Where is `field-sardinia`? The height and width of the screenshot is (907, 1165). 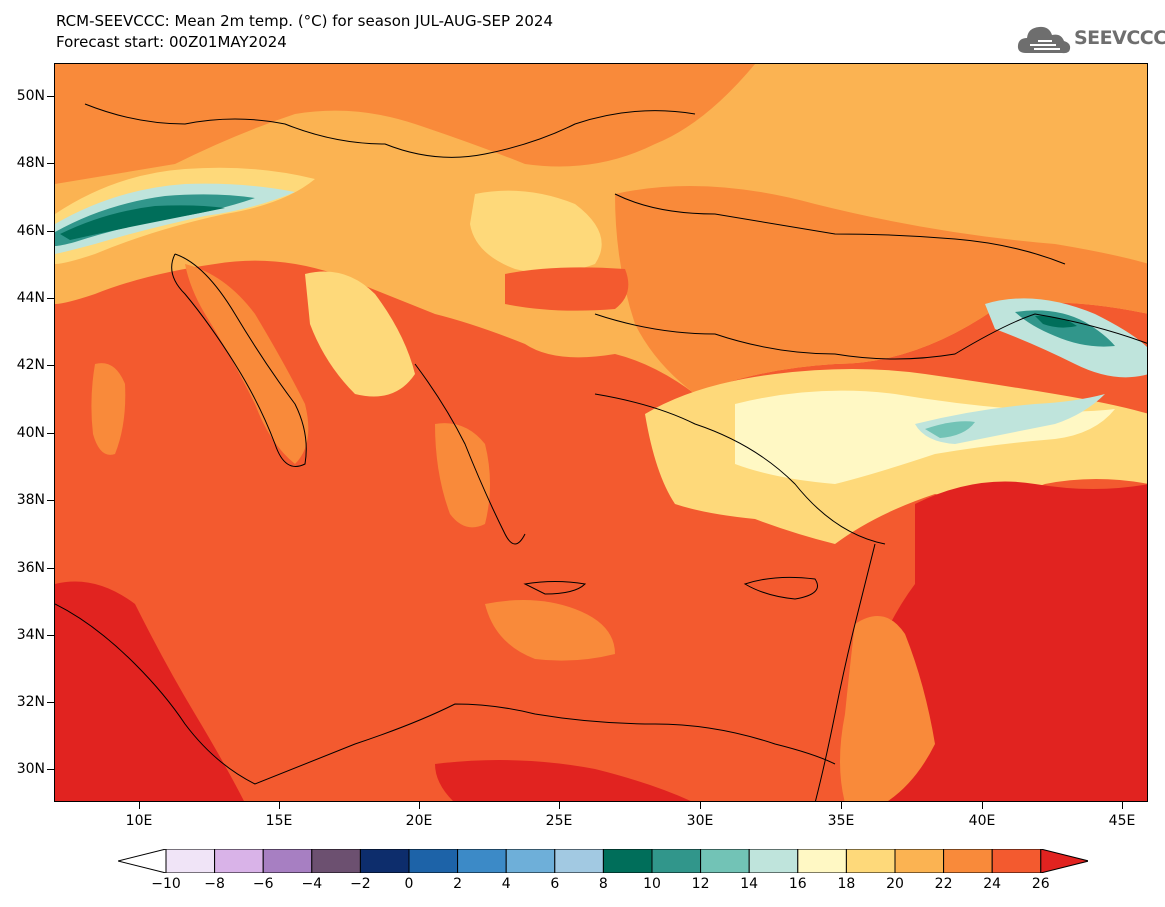
field-sardinia is located at coordinates (108, 409).